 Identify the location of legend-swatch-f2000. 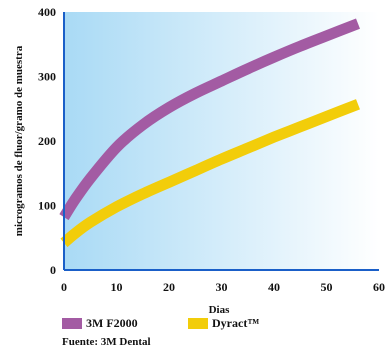
(72, 323).